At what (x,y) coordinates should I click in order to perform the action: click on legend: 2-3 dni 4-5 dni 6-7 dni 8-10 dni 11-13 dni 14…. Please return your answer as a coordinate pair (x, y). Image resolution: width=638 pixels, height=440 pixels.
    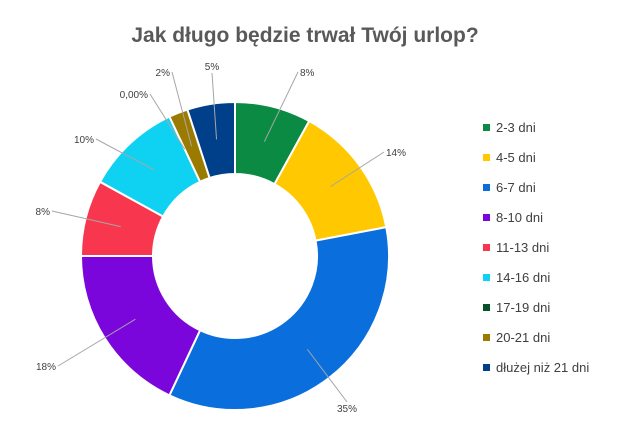
    Looking at the image, I should click on (536, 247).